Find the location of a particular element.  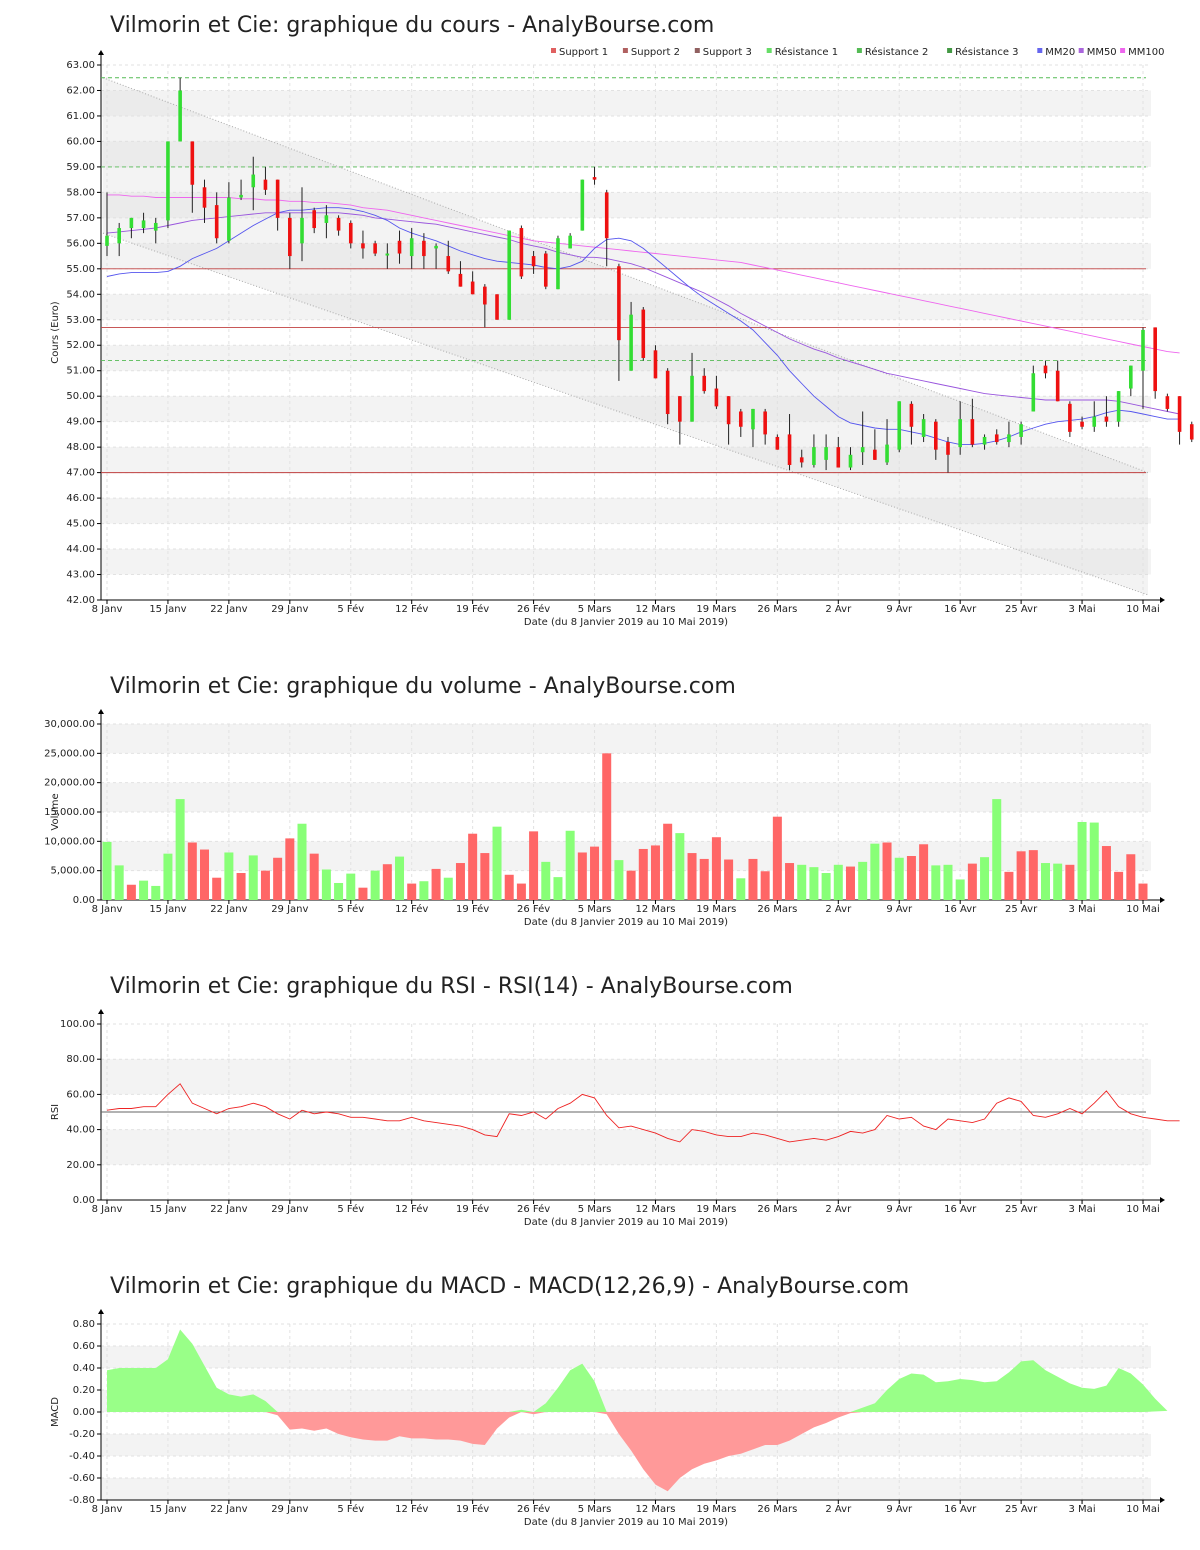

y-tick-label: 45.00 is located at coordinates (80, 524).